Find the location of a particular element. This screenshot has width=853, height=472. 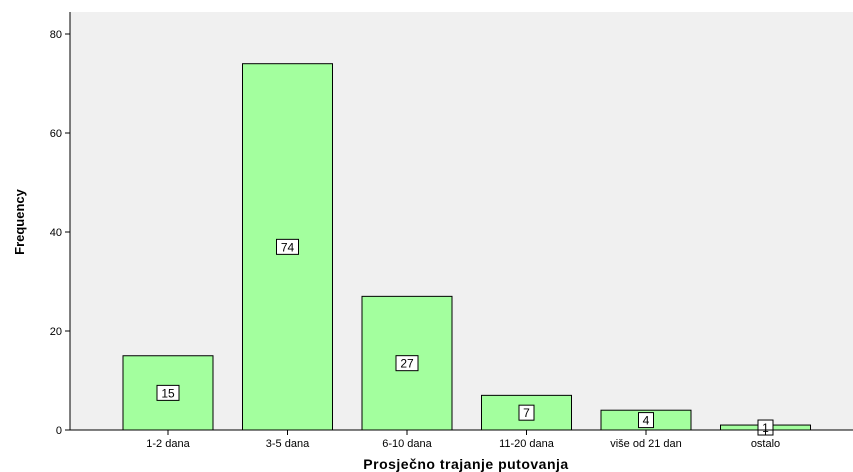

data-label: 27 is located at coordinates (407, 364).